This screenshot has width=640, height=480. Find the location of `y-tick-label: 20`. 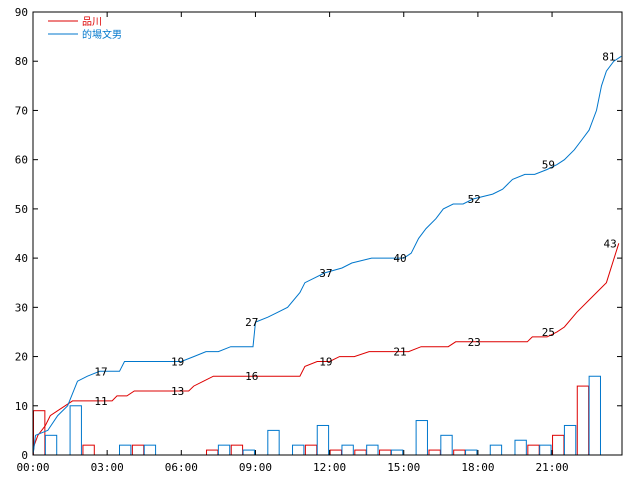

y-tick-label: 20 is located at coordinates (21, 357).